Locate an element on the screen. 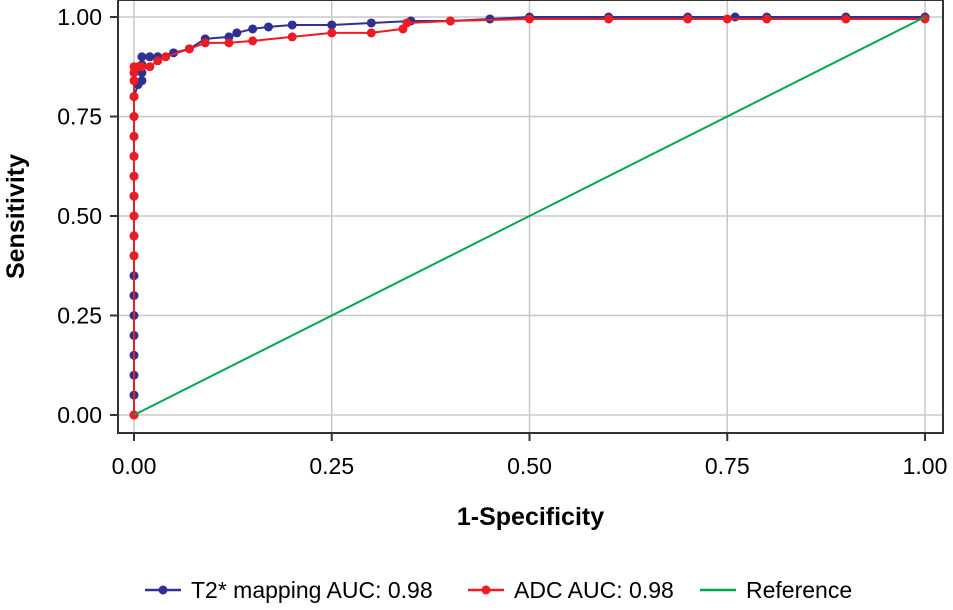 The image size is (953, 610). x-tick-label-1: 0.25 is located at coordinates (331, 466).